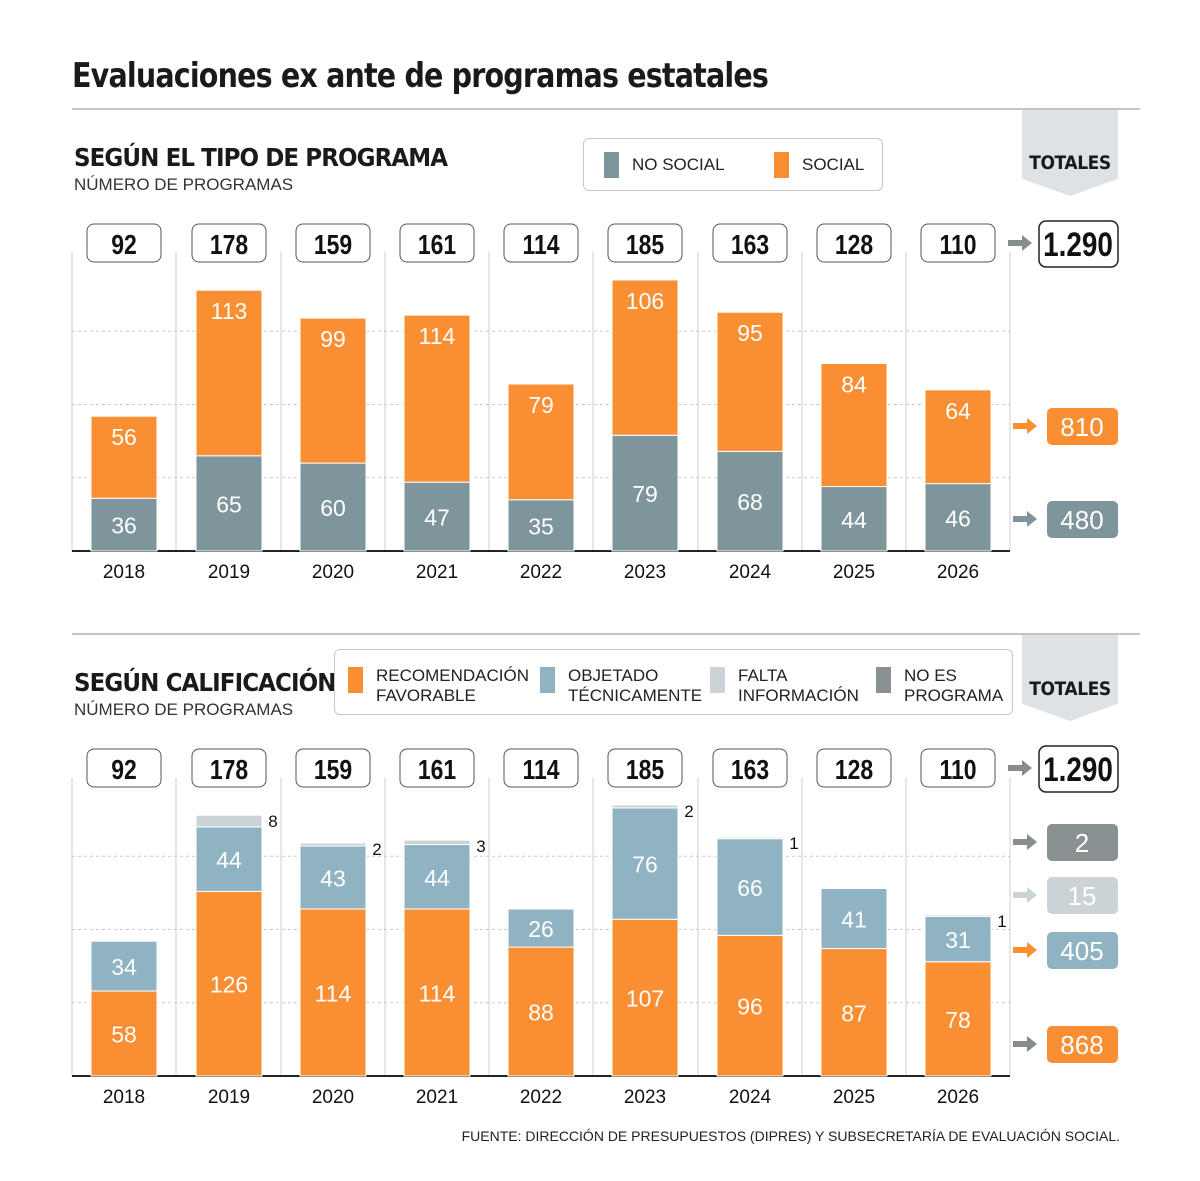 The width and height of the screenshot is (1200, 1181). I want to click on legend-label-social: SOCIAL, so click(833, 164).